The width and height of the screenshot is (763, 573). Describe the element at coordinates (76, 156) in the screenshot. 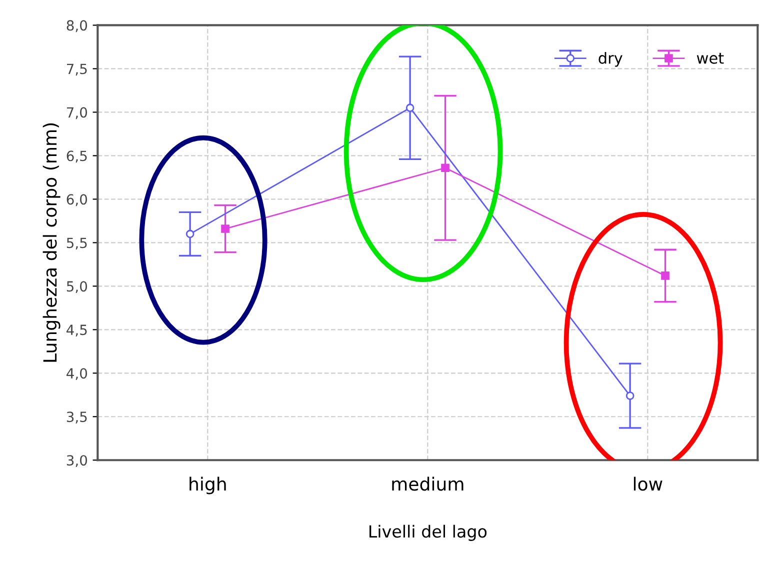

I see `y-tick-label: 6,5` at that location.